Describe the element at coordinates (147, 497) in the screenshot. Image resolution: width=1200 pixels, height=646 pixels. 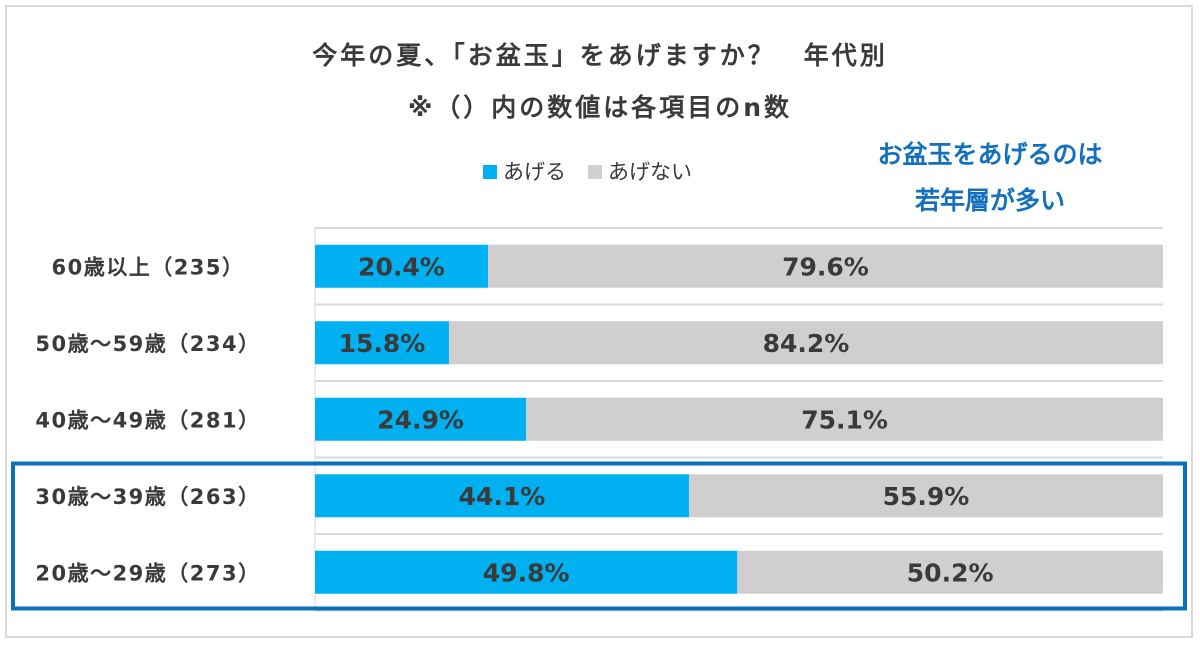
I see `category-label: 30歳～39歳（263）` at that location.